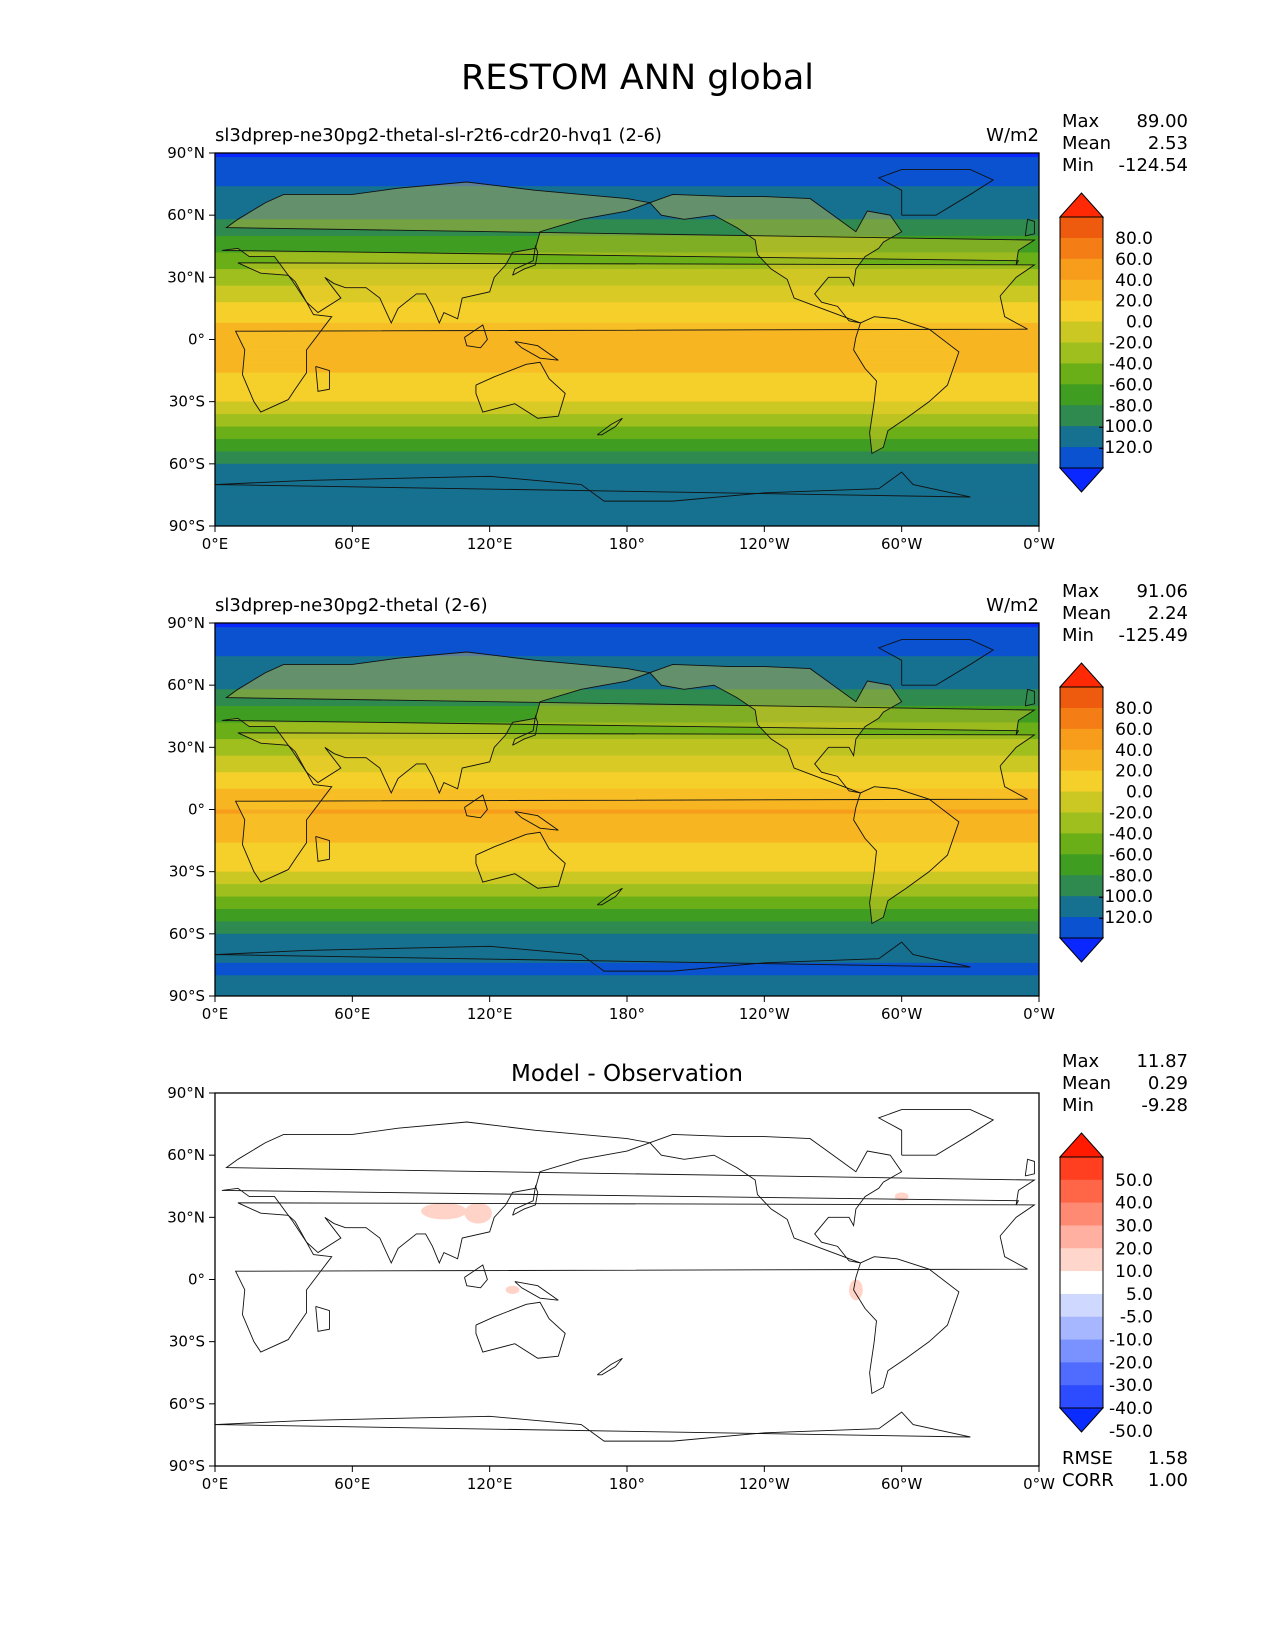 The width and height of the screenshot is (1275, 1650). What do you see at coordinates (1078, 165) in the screenshot?
I see `stat-label: Min` at bounding box center [1078, 165].